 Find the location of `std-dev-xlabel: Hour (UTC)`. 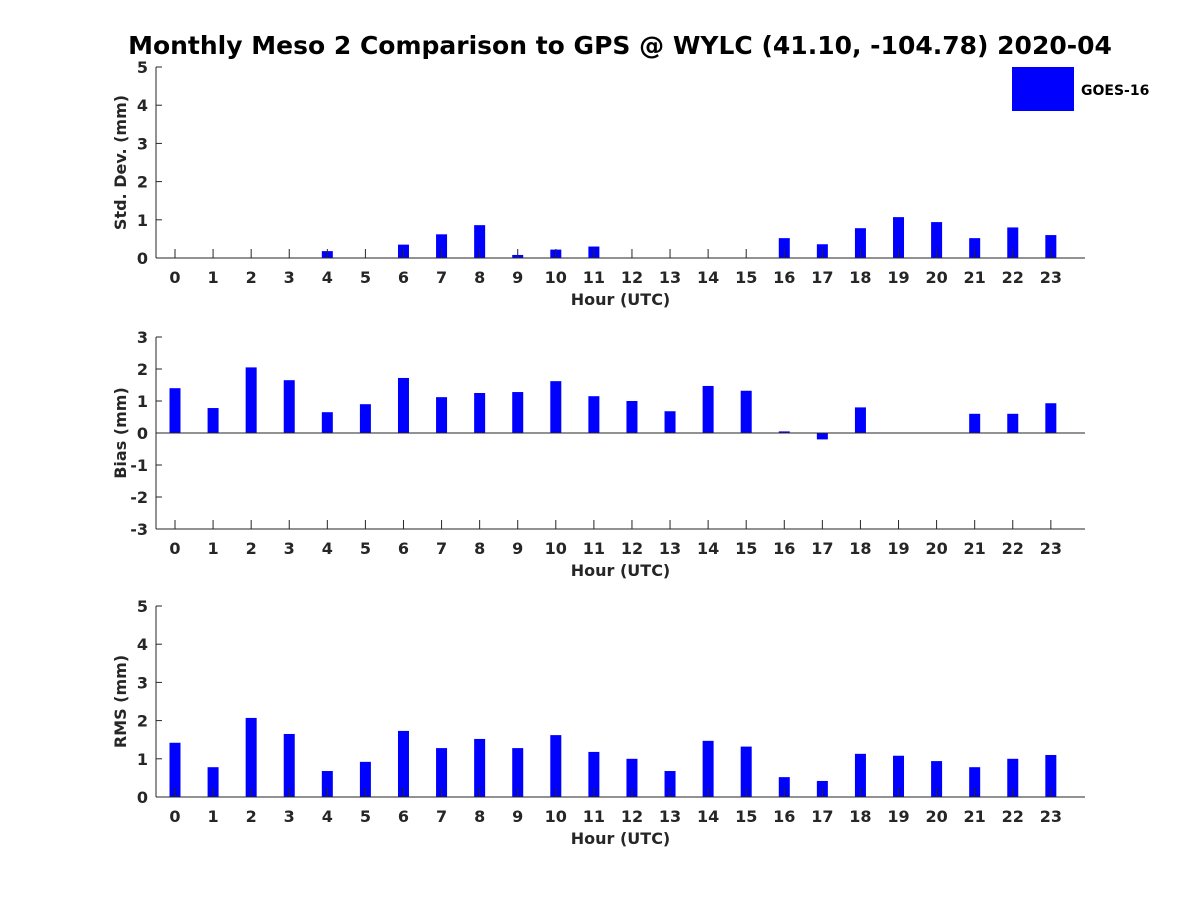

std-dev-xlabel: Hour (UTC) is located at coordinates (621, 299).